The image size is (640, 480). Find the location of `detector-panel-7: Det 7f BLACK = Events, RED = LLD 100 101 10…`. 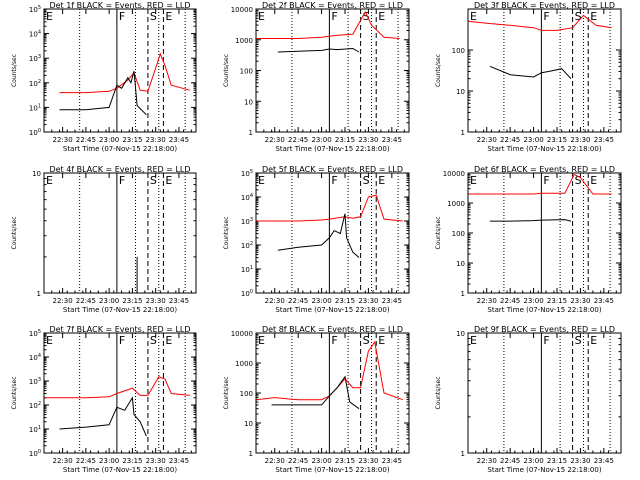

detector-panel-7: Det 7f BLACK = Events, RED = LLD 100 101 10… is located at coordinates (104, 399).